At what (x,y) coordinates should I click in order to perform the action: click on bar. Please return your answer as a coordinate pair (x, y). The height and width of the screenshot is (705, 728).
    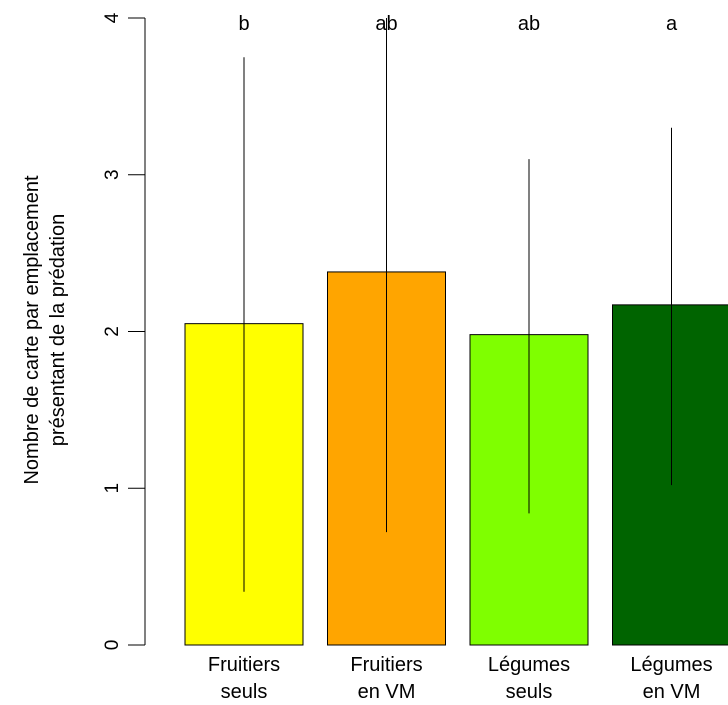
    Looking at the image, I should click on (670, 475).